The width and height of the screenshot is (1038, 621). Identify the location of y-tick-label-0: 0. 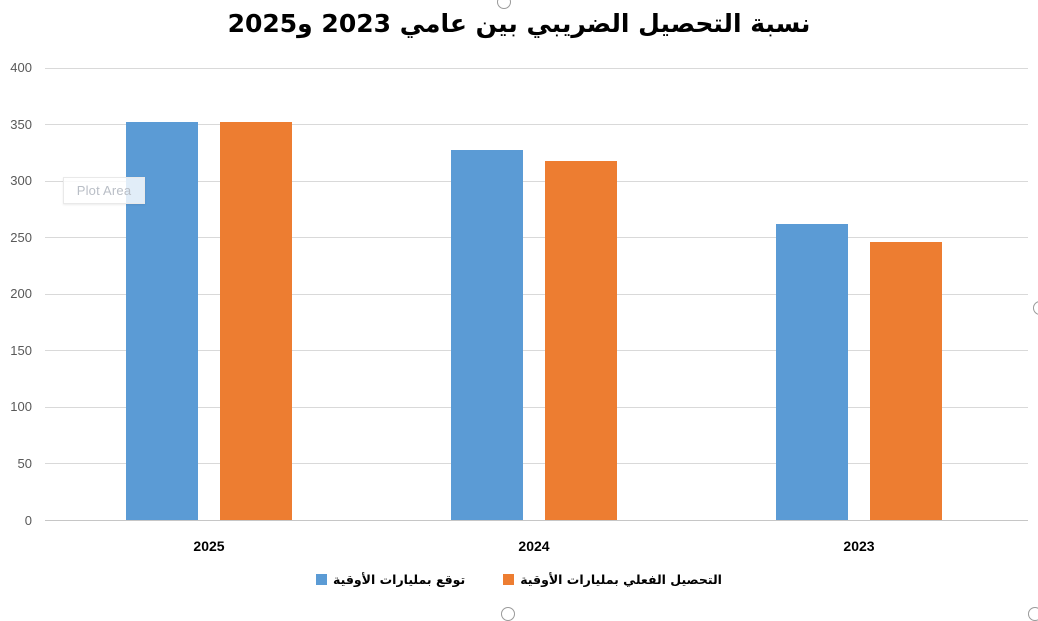
(28, 520).